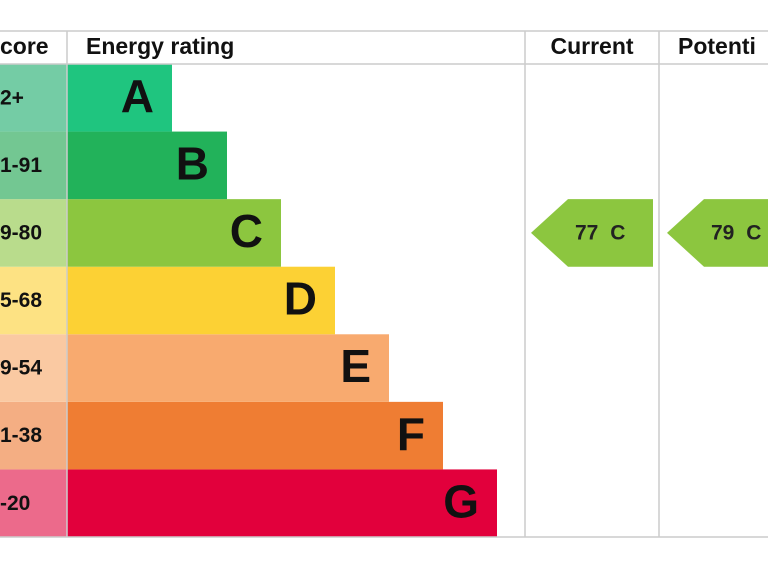 The width and height of the screenshot is (768, 576). Describe the element at coordinates (461, 501) in the screenshot. I see `rating-letter: G` at that location.